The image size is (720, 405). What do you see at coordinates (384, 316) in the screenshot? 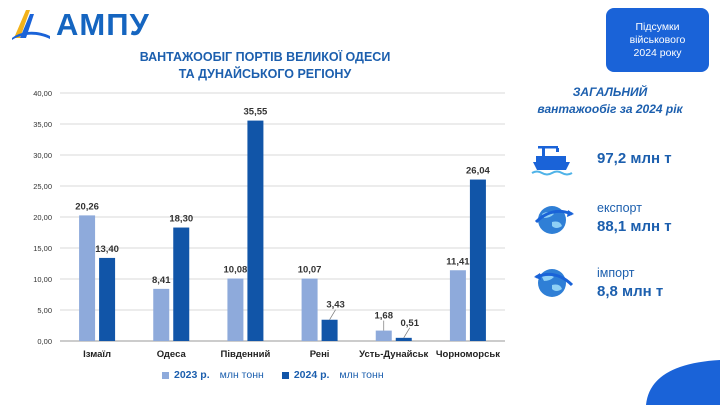
I see `data-label: 1,68` at bounding box center [384, 316].